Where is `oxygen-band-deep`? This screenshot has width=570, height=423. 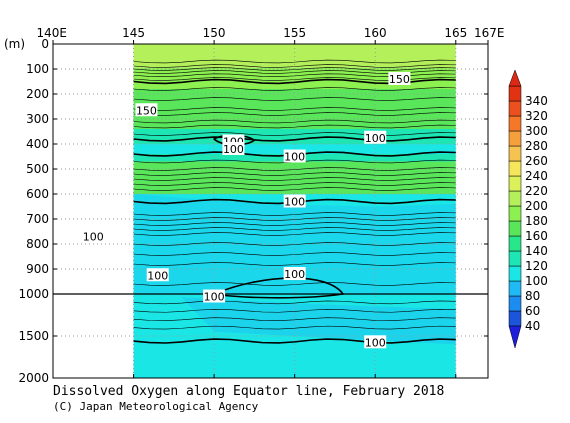
oxygen-band-deep is located at coordinates (318, 321).